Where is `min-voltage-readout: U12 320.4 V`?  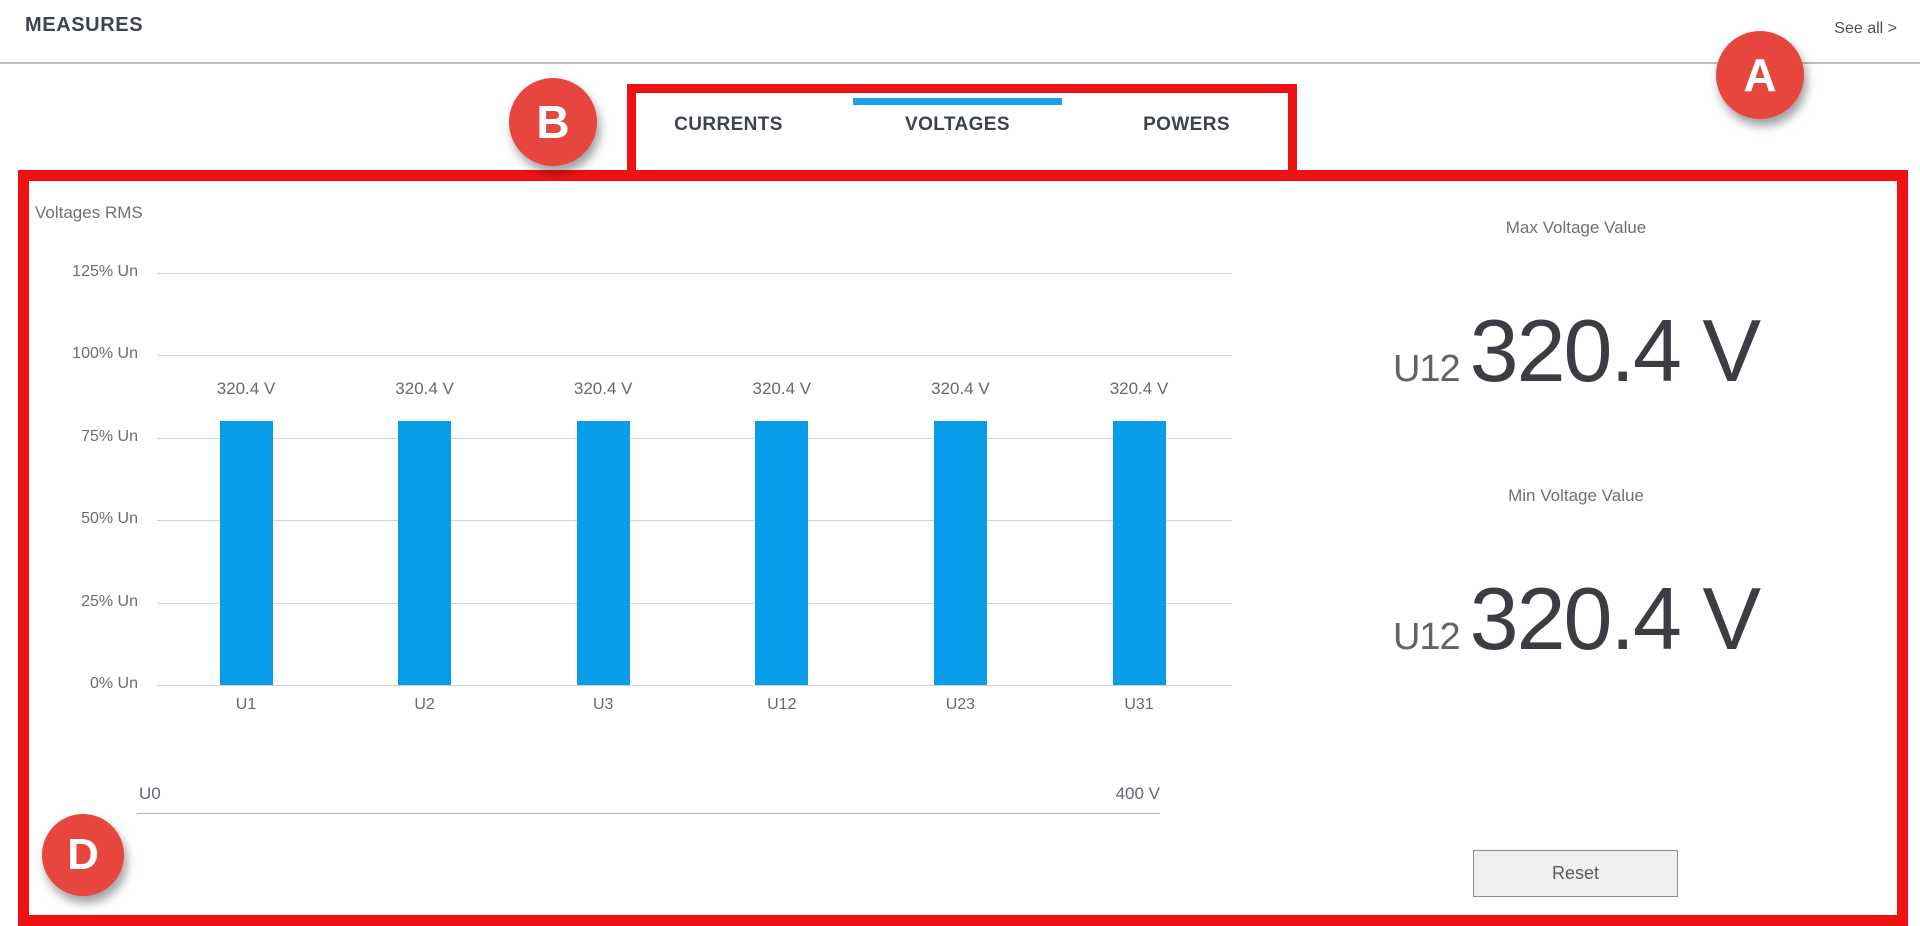
min-voltage-readout: U12 320.4 V is located at coordinates (1576, 628).